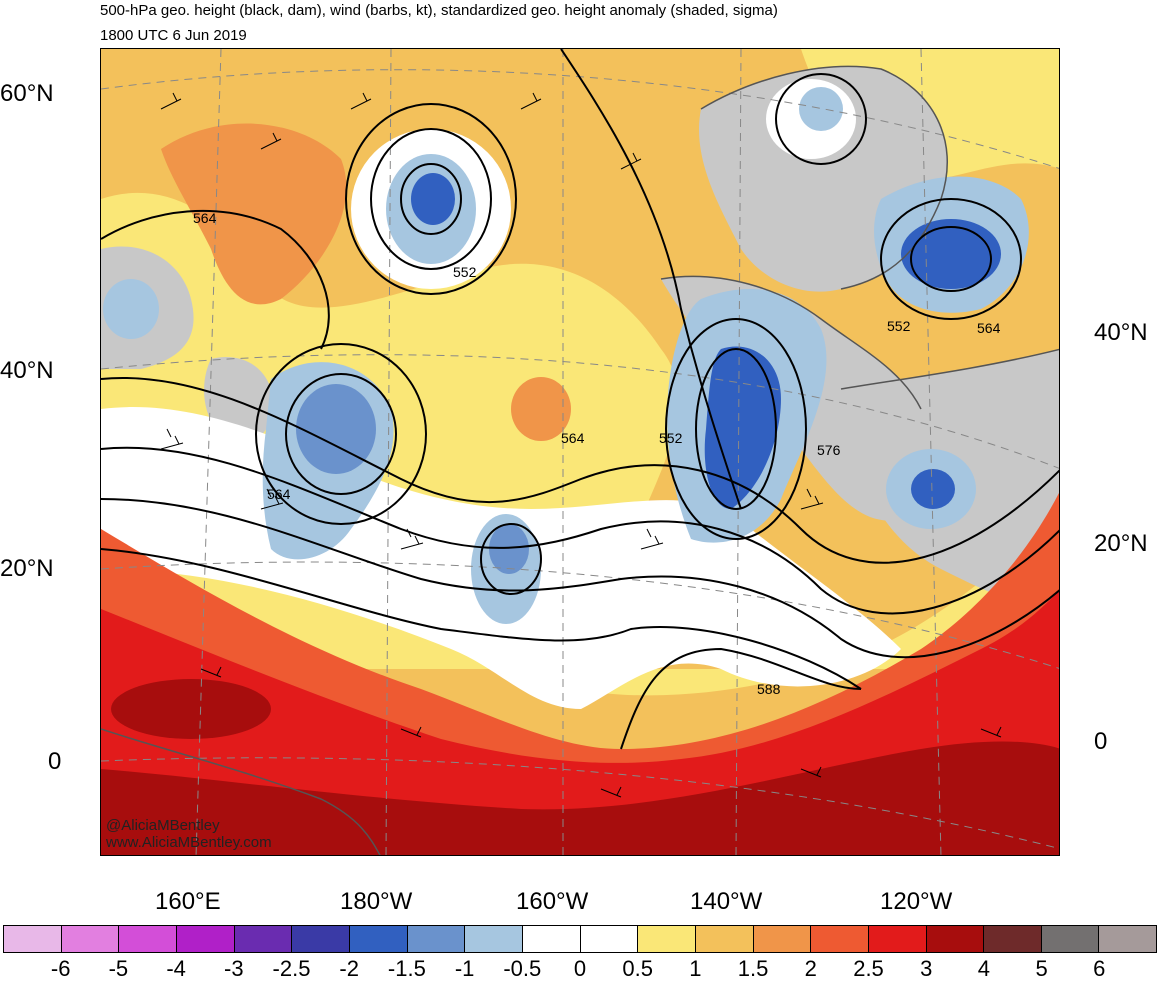 This screenshot has height=982, width=1160. What do you see at coordinates (163, 825) in the screenshot?
I see `credit-handle: @AliciaMBentley` at bounding box center [163, 825].